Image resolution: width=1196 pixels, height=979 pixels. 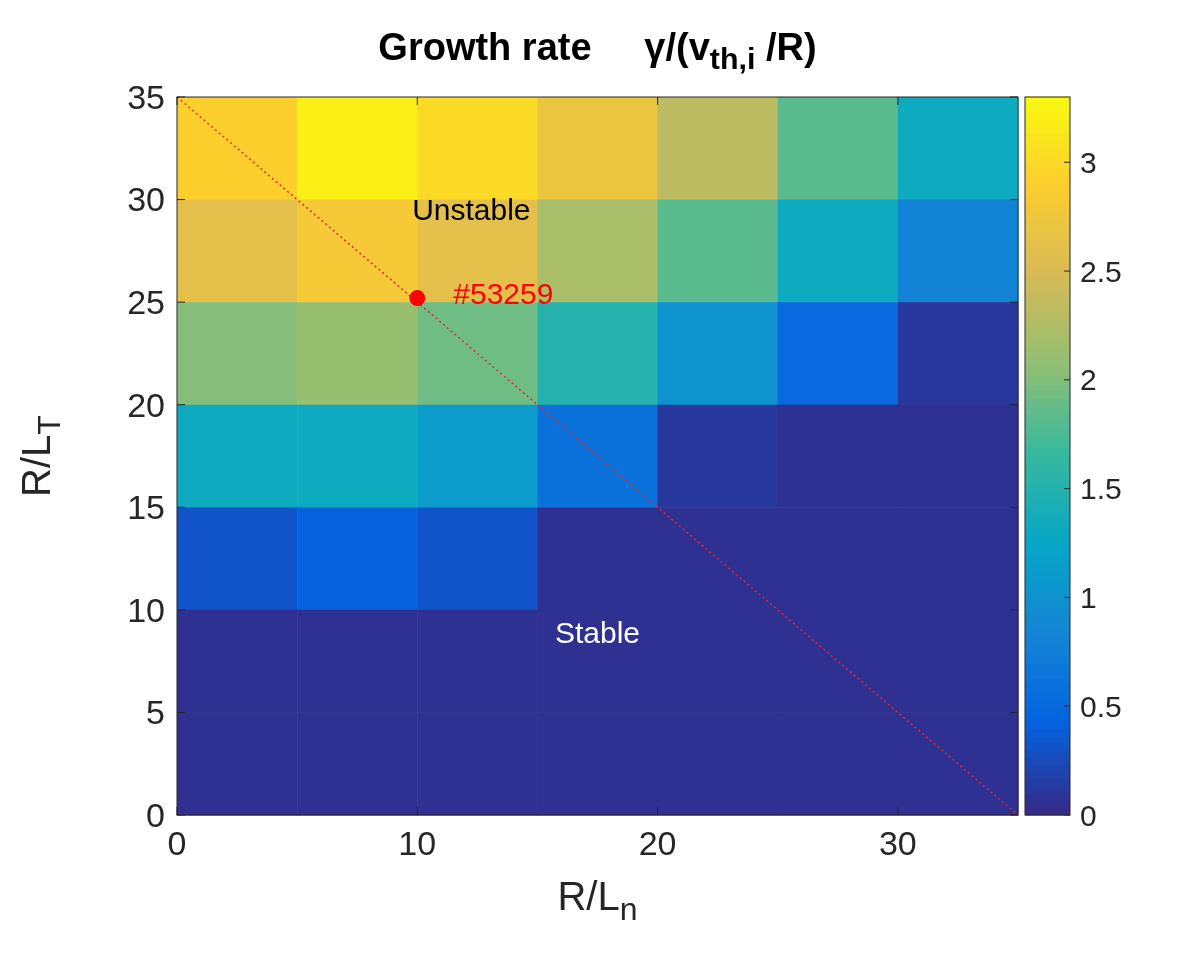 What do you see at coordinates (657, 843) in the screenshot?
I see `x-tick-label: 20` at bounding box center [657, 843].